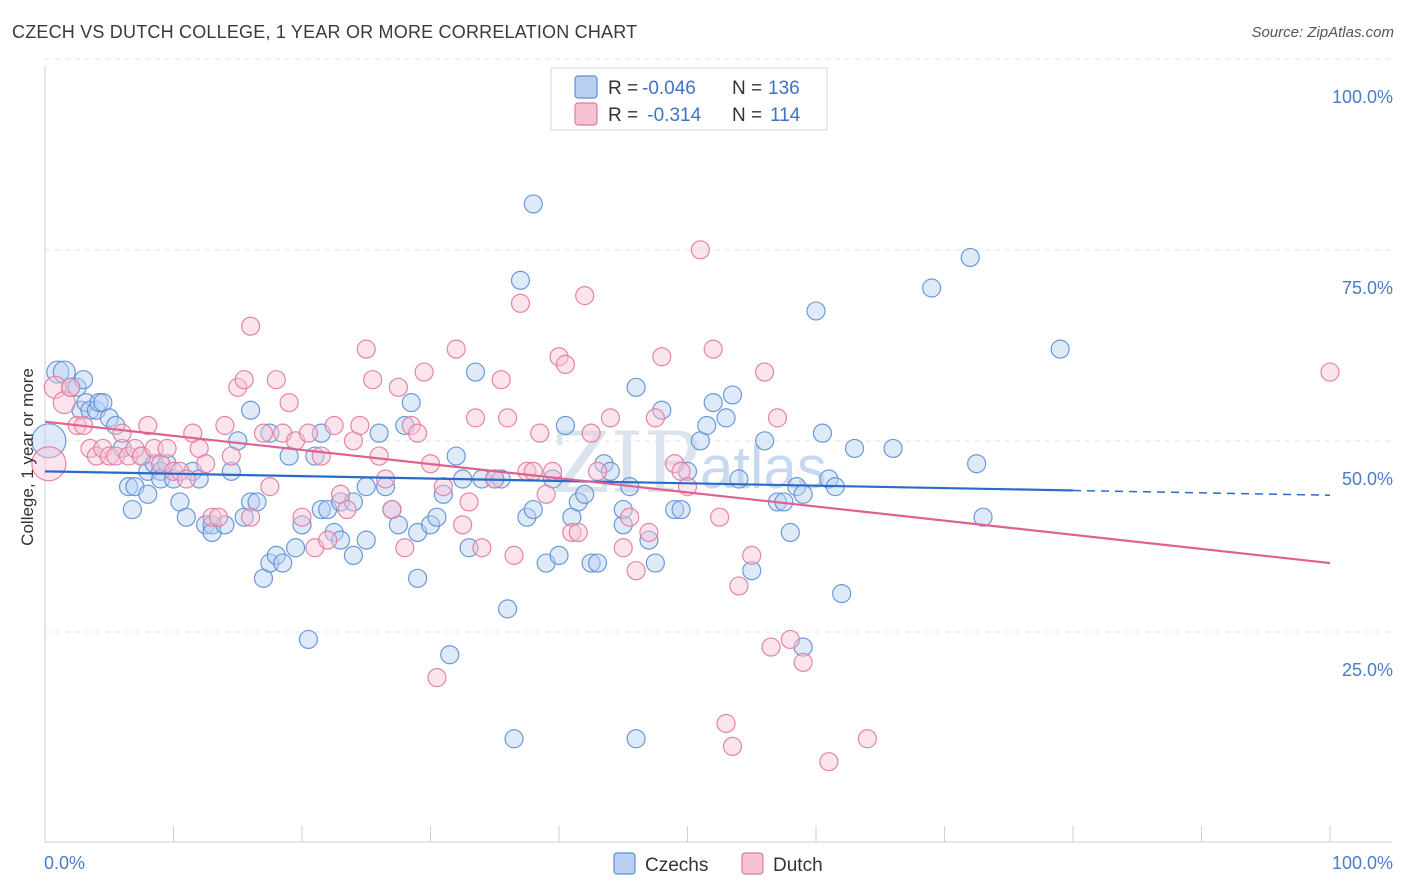  What do you see at coordinates (586, 114) in the screenshot?
I see `dutch-swatch-icon` at bounding box center [586, 114].